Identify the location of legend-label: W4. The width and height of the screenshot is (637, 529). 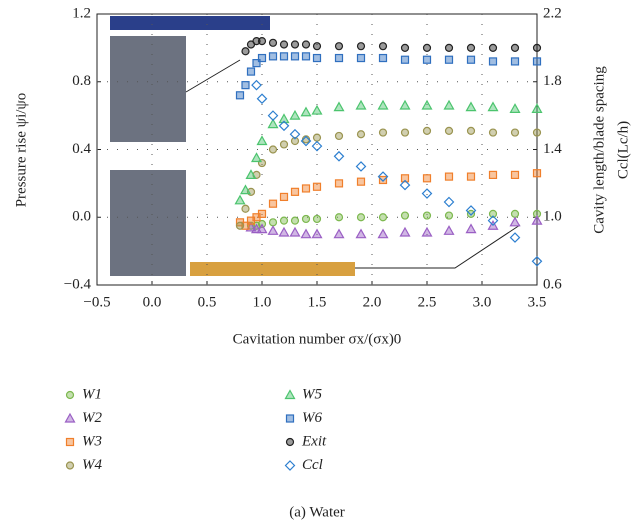
(92, 465).